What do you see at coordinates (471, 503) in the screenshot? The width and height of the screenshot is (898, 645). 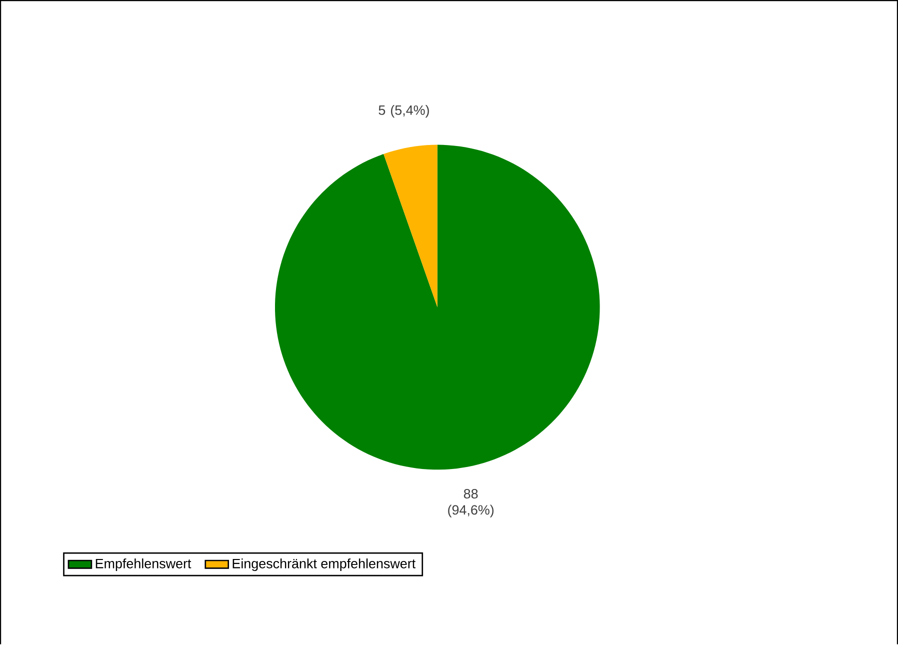 I see `data-label: 88 (94,6%)` at bounding box center [471, 503].